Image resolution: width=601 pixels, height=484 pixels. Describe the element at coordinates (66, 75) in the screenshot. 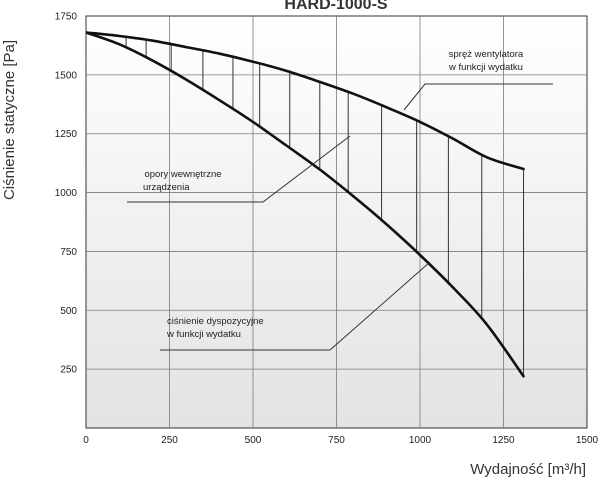

I see `y-tick-label: 1500` at that location.